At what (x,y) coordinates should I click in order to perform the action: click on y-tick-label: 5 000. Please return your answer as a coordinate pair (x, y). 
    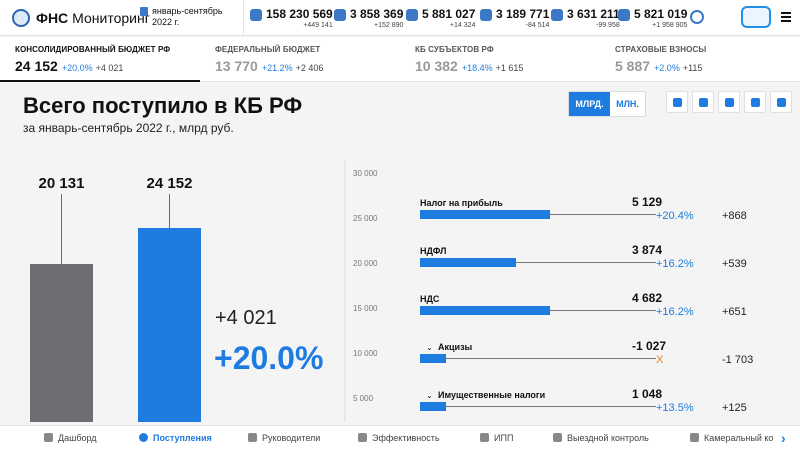
    Looking at the image, I should click on (363, 398).